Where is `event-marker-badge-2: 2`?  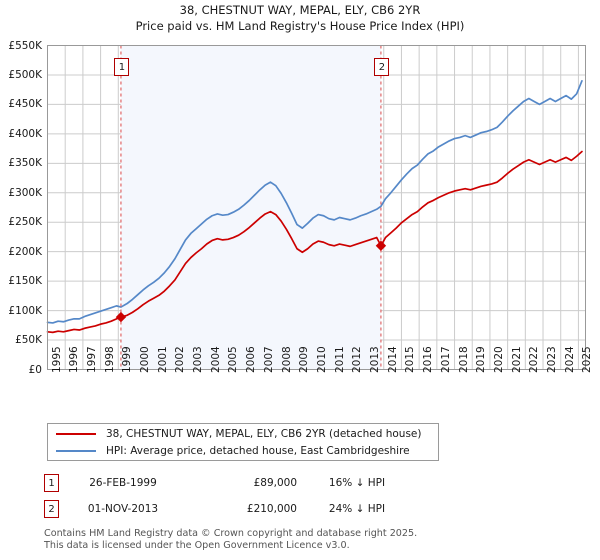 event-marker-badge-2: 2 is located at coordinates (382, 67).